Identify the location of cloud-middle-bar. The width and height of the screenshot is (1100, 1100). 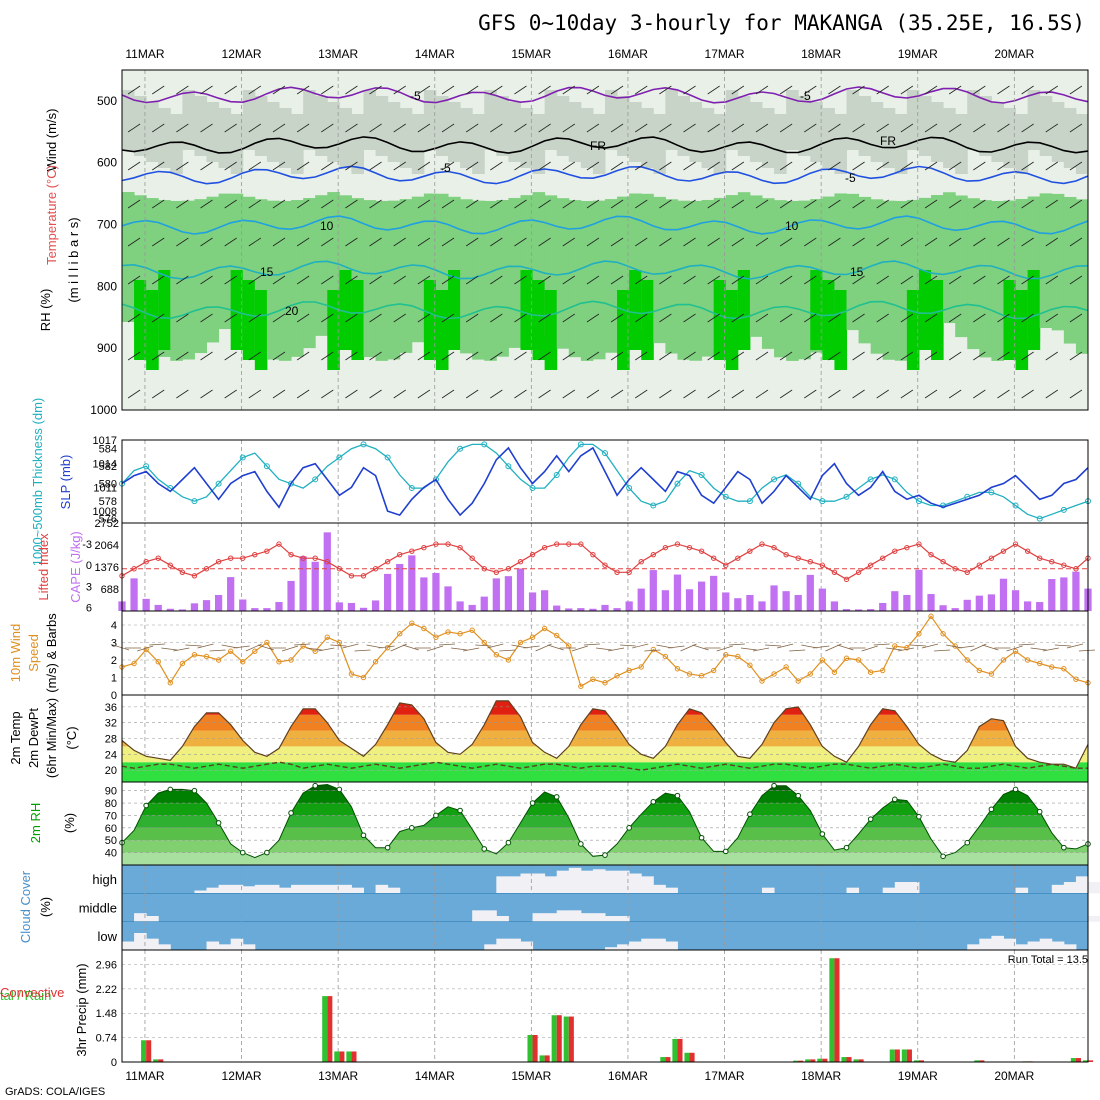
(152, 919).